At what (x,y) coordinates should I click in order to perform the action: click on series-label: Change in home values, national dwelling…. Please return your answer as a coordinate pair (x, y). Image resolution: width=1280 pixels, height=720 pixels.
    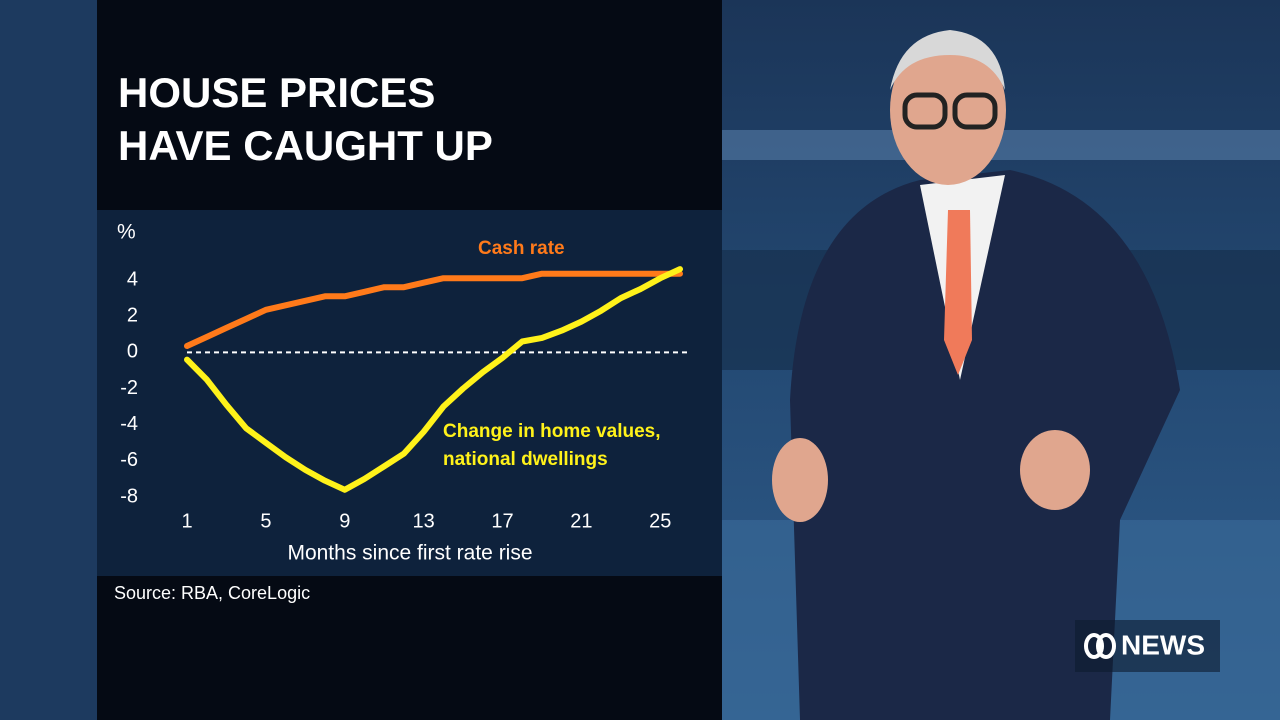
    Looking at the image, I should click on (552, 445).